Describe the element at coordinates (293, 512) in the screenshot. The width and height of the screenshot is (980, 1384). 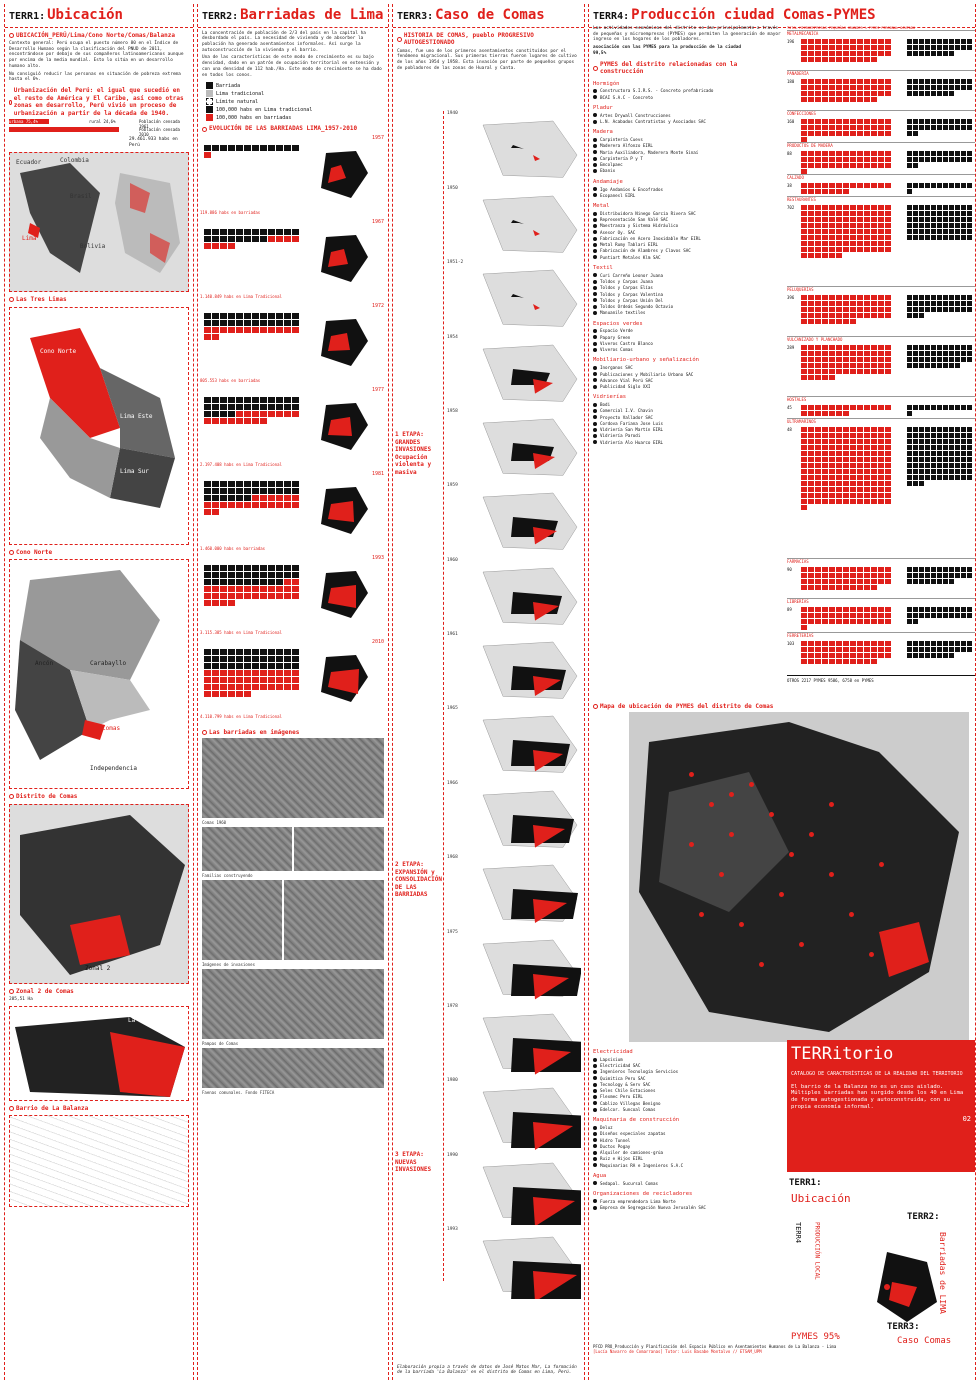
I see `evolution-row: 1981 1.460.000 habs en barriadas` at that location.